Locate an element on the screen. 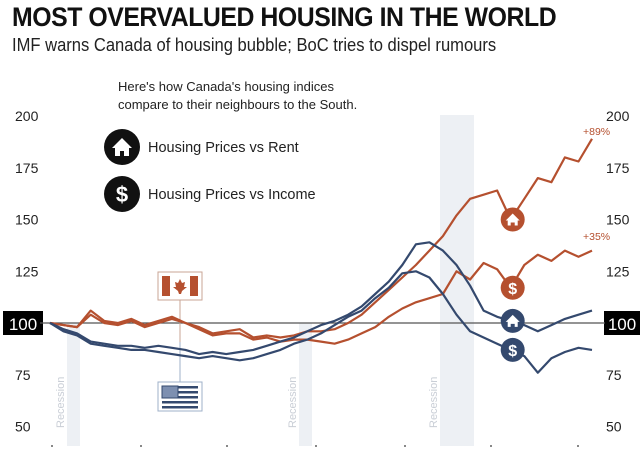 Image resolution: width=640 pixels, height=450 pixels. canada-flag-icon is located at coordinates (180, 286).